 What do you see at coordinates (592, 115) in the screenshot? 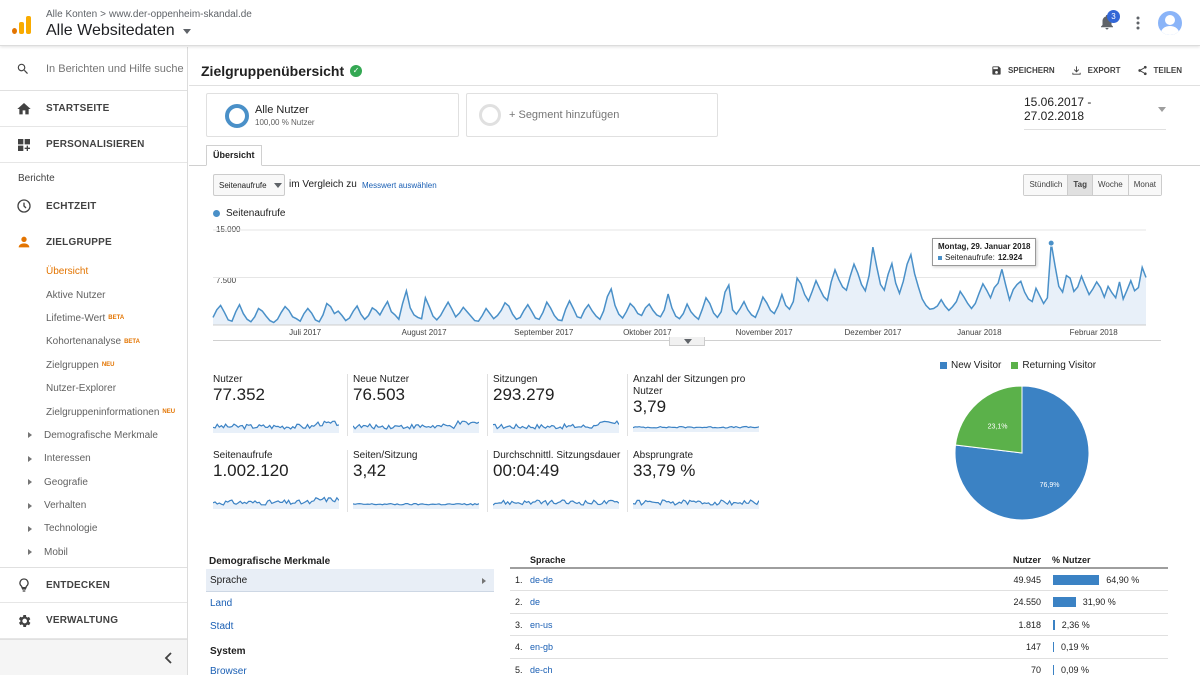
I see `add-segment-button: + Segment hinzufügen` at bounding box center [592, 115].